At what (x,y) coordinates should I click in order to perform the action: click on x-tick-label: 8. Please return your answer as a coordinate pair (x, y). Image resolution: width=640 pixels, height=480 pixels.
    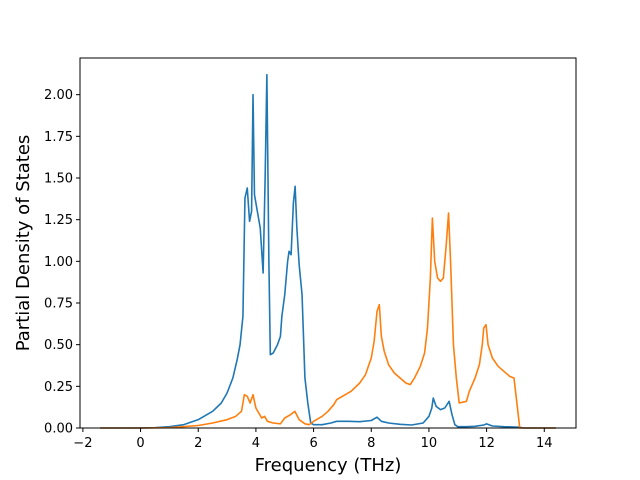
    Looking at the image, I should click on (371, 443).